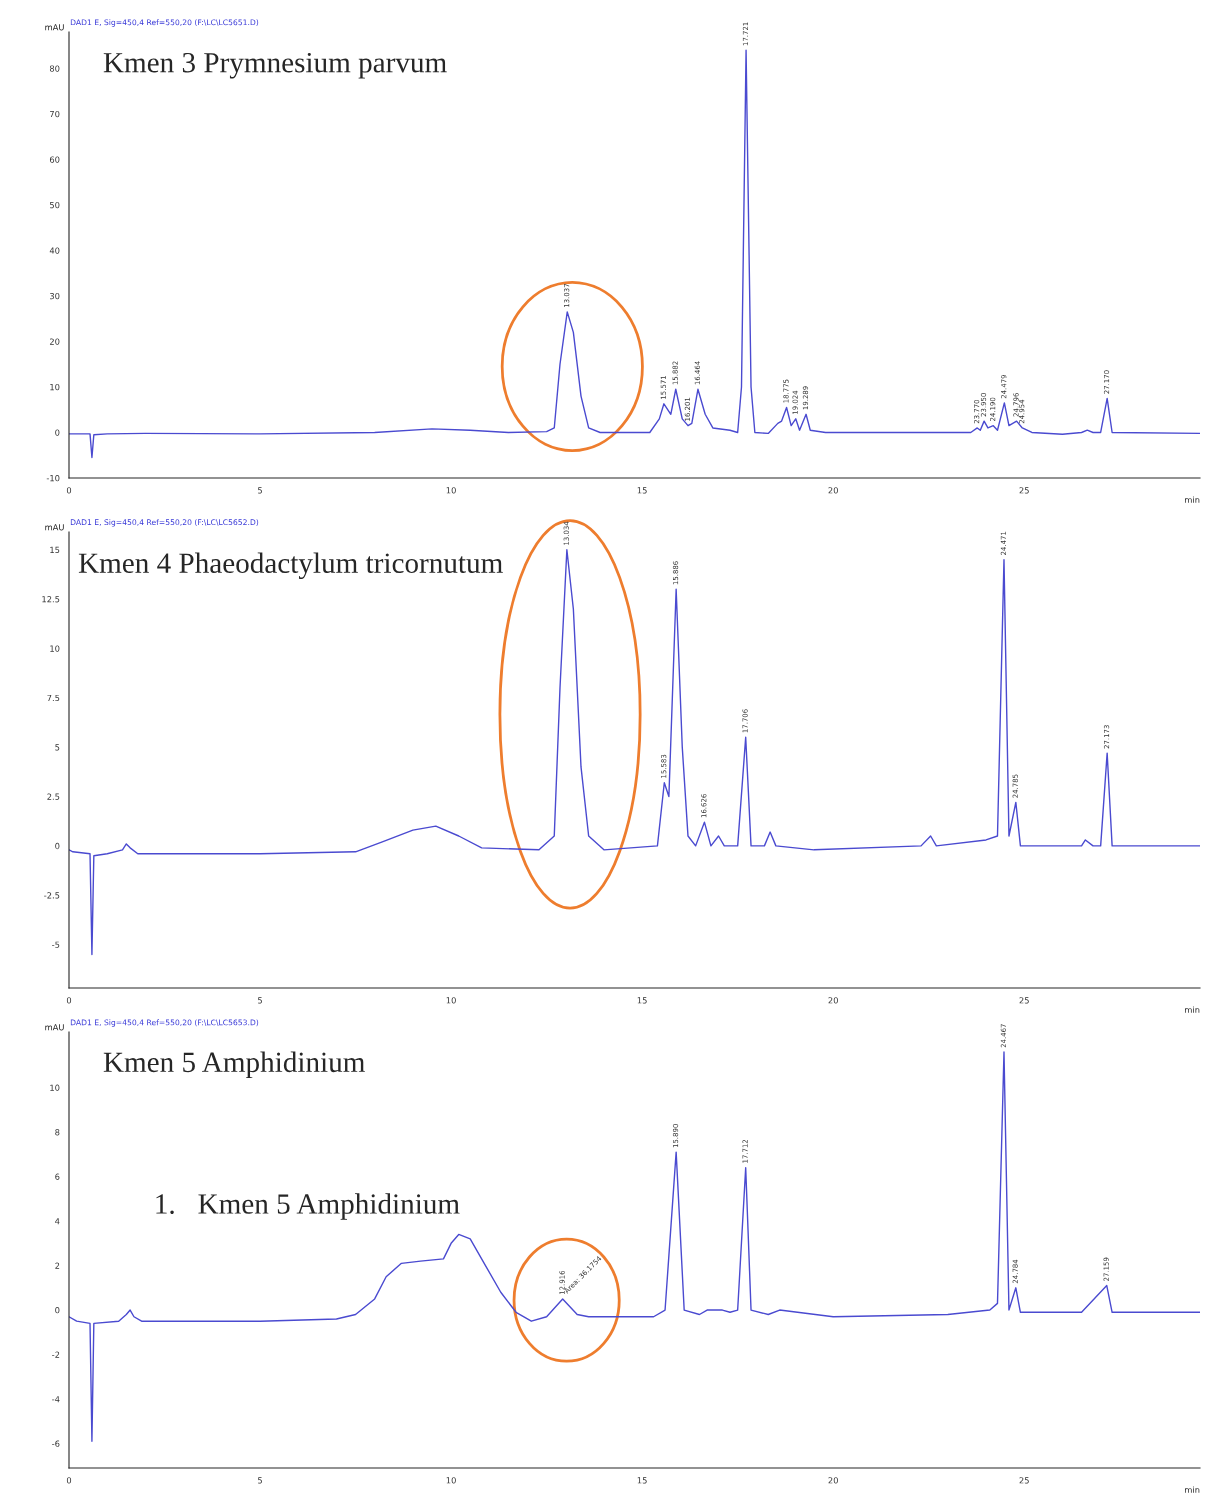  I want to click on y-tick-label: 50, so click(55, 205).